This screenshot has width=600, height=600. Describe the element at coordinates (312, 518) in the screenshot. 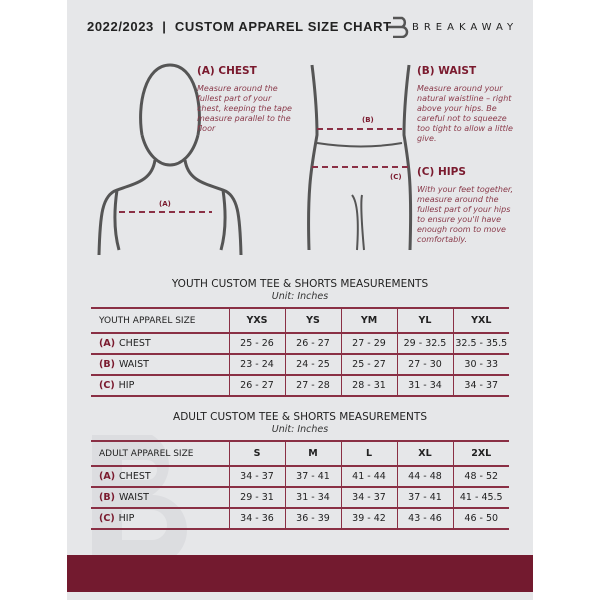

I see `table-cell: 36 - 39` at that location.